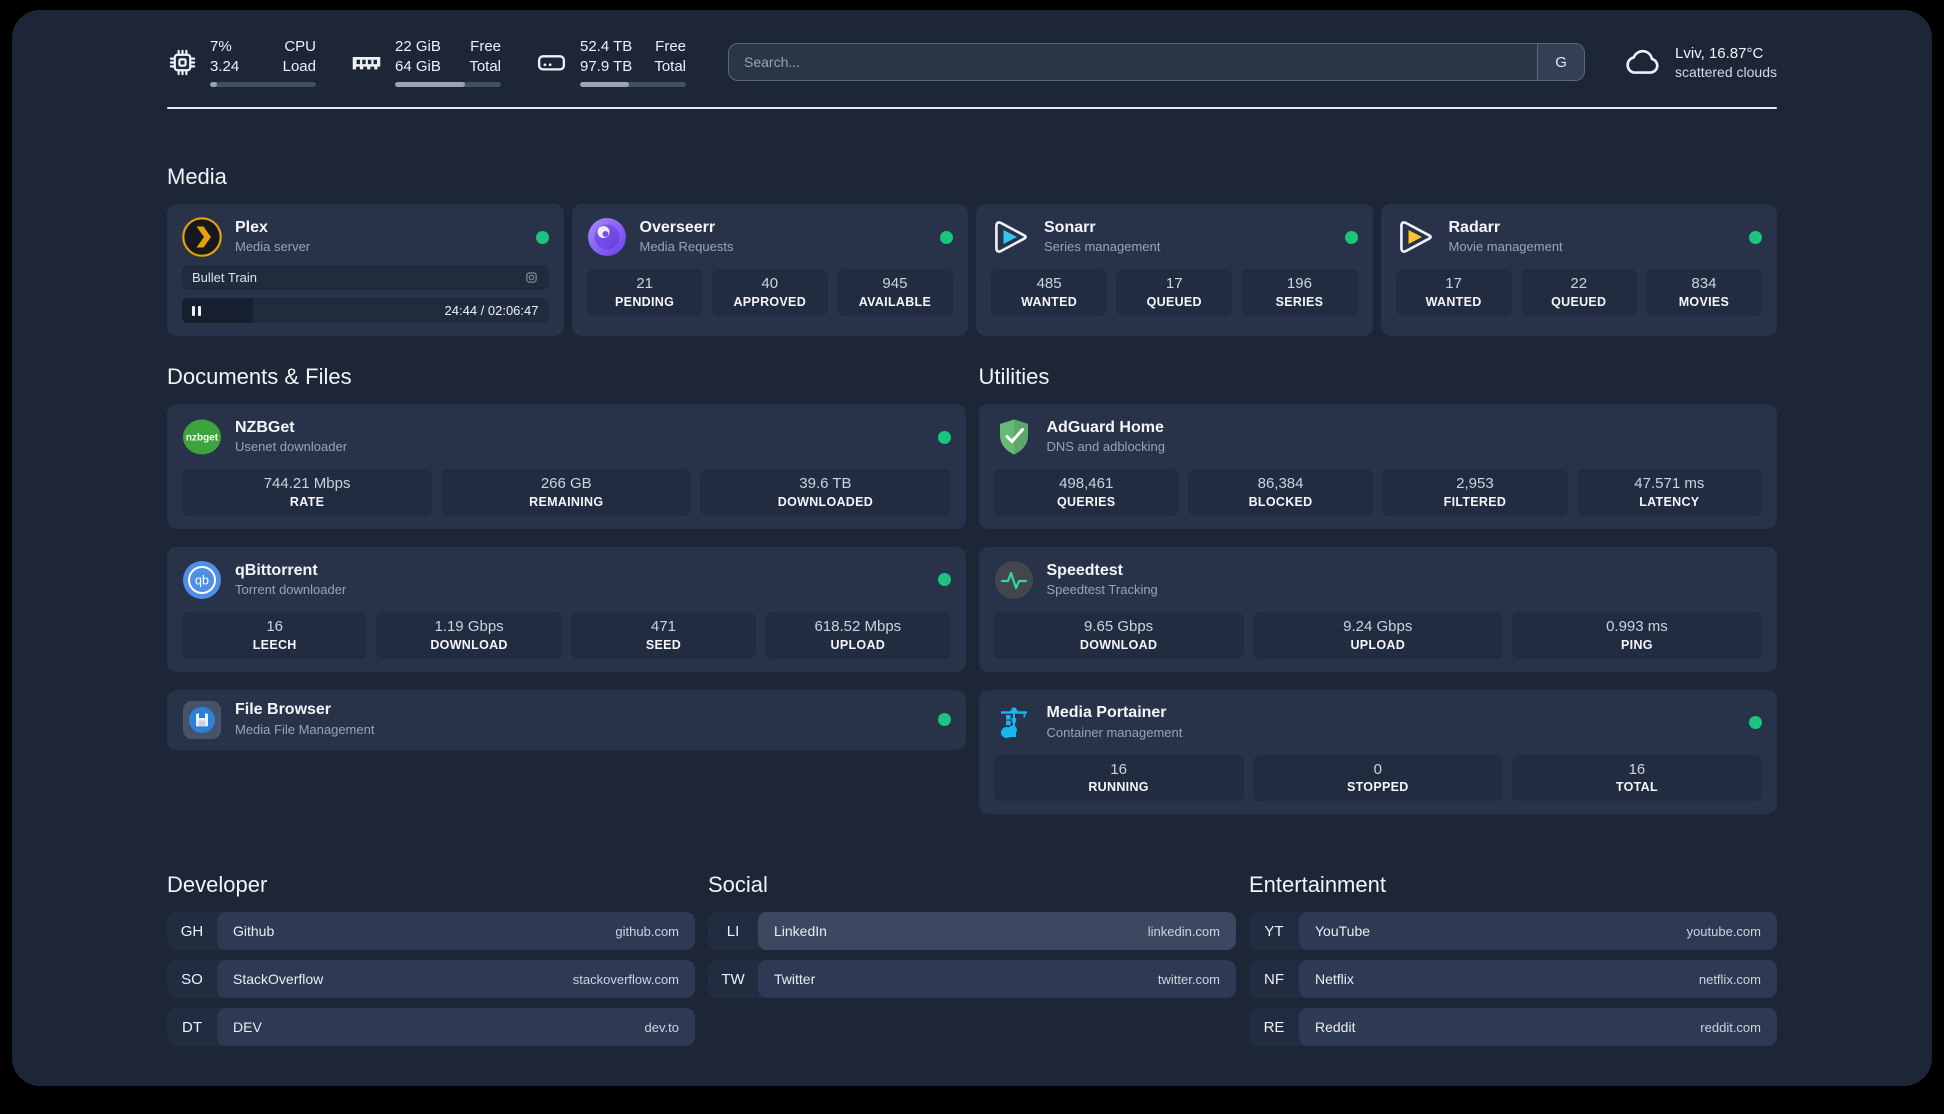 The width and height of the screenshot is (1944, 1114). What do you see at coordinates (1299, 301) in the screenshot?
I see `stat-label: SERIES` at bounding box center [1299, 301].